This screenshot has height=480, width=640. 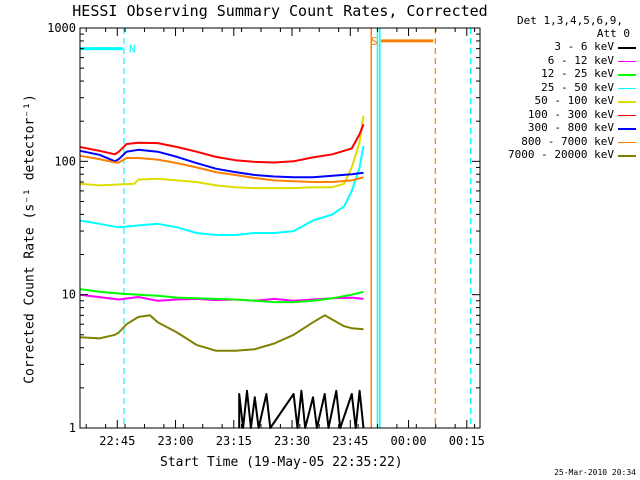 What do you see at coordinates (132, 49) in the screenshot?
I see `annotation-label-n: N` at bounding box center [132, 49].